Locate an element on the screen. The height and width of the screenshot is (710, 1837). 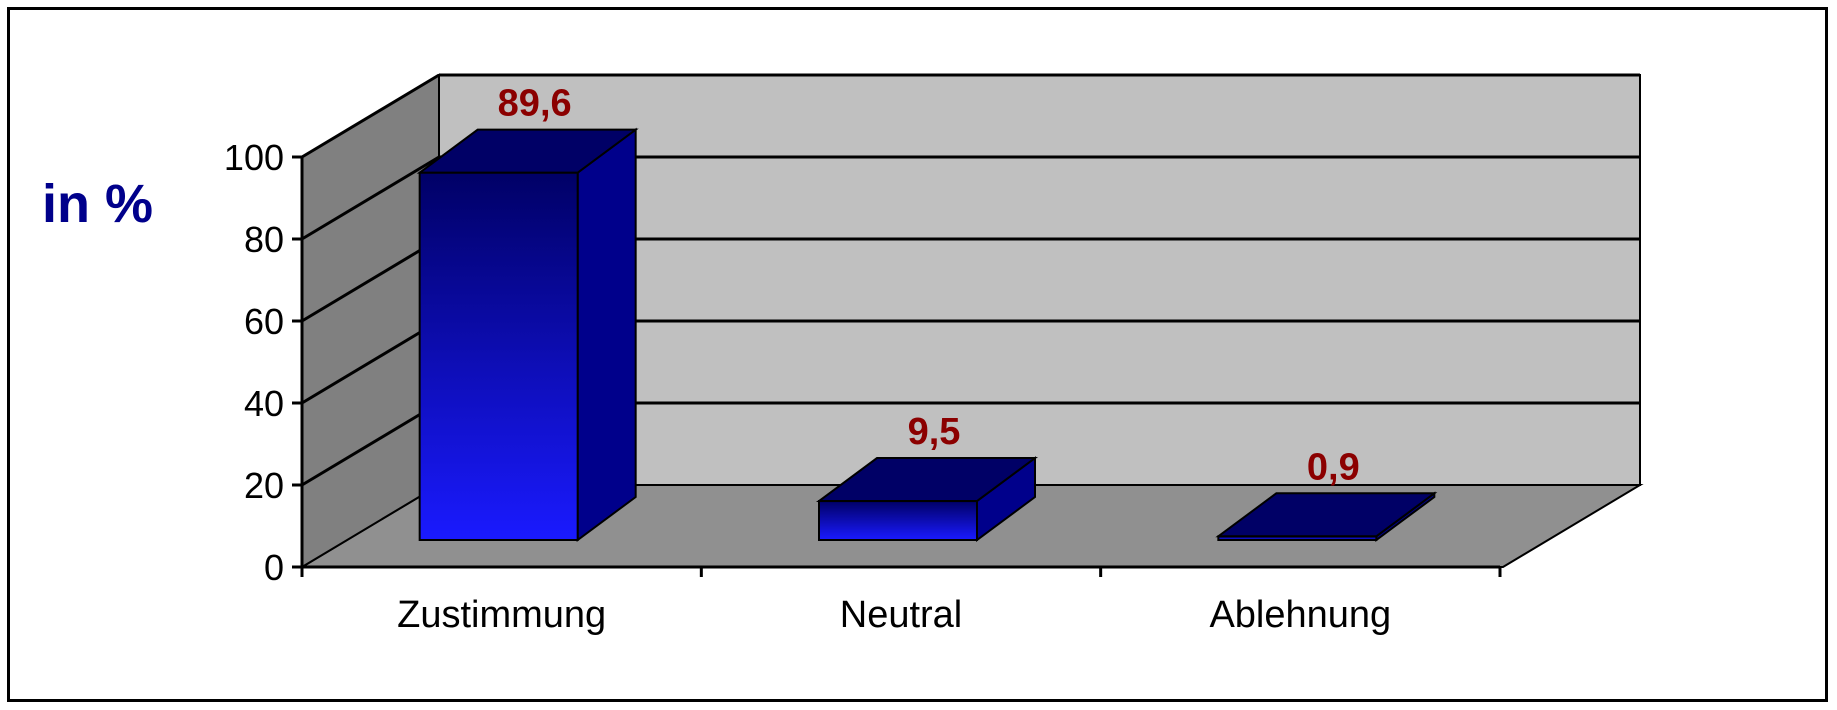
x-category-label: Ablehnung is located at coordinates (1300, 615).